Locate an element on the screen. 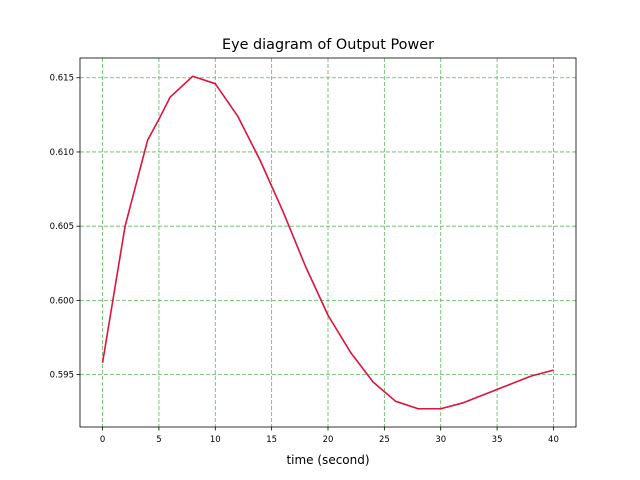 This screenshot has width=640, height=480. y-tick-label: 0.615 is located at coordinates (62, 79).